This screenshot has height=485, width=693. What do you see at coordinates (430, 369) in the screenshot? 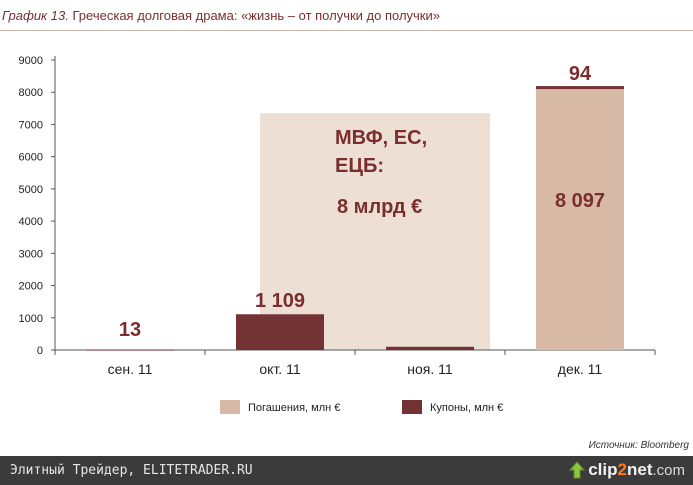
I see `x-tick-label-2: ноя. 11` at bounding box center [430, 369].